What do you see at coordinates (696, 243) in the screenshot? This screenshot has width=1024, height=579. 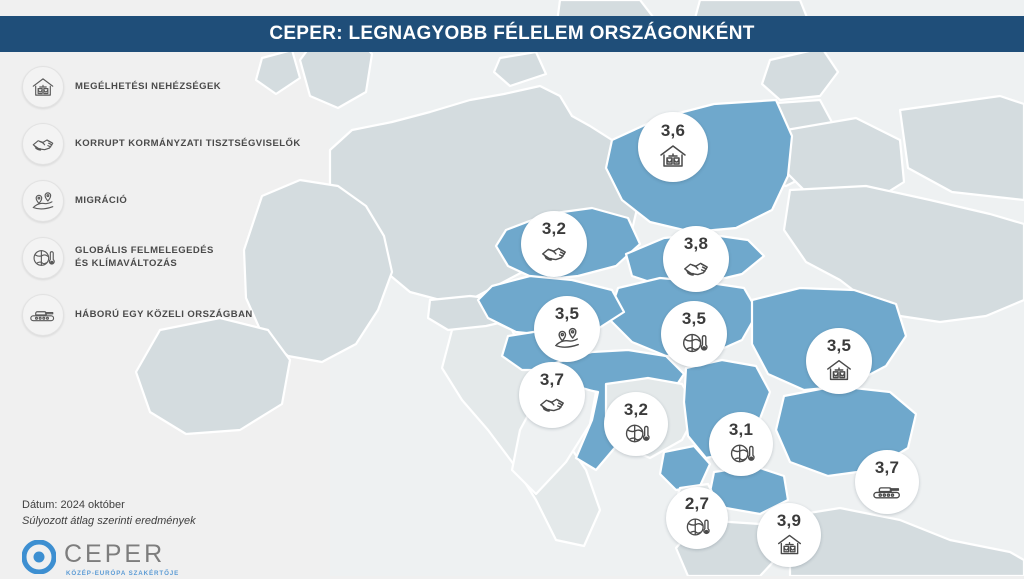 I see `marker-value: 3,8` at bounding box center [696, 243].